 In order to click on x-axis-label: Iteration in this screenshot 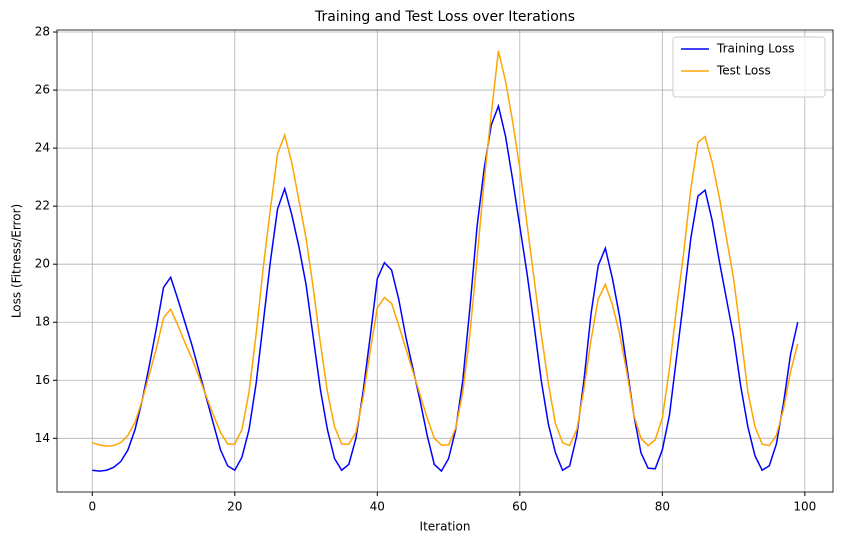, I will do `click(445, 527)`.